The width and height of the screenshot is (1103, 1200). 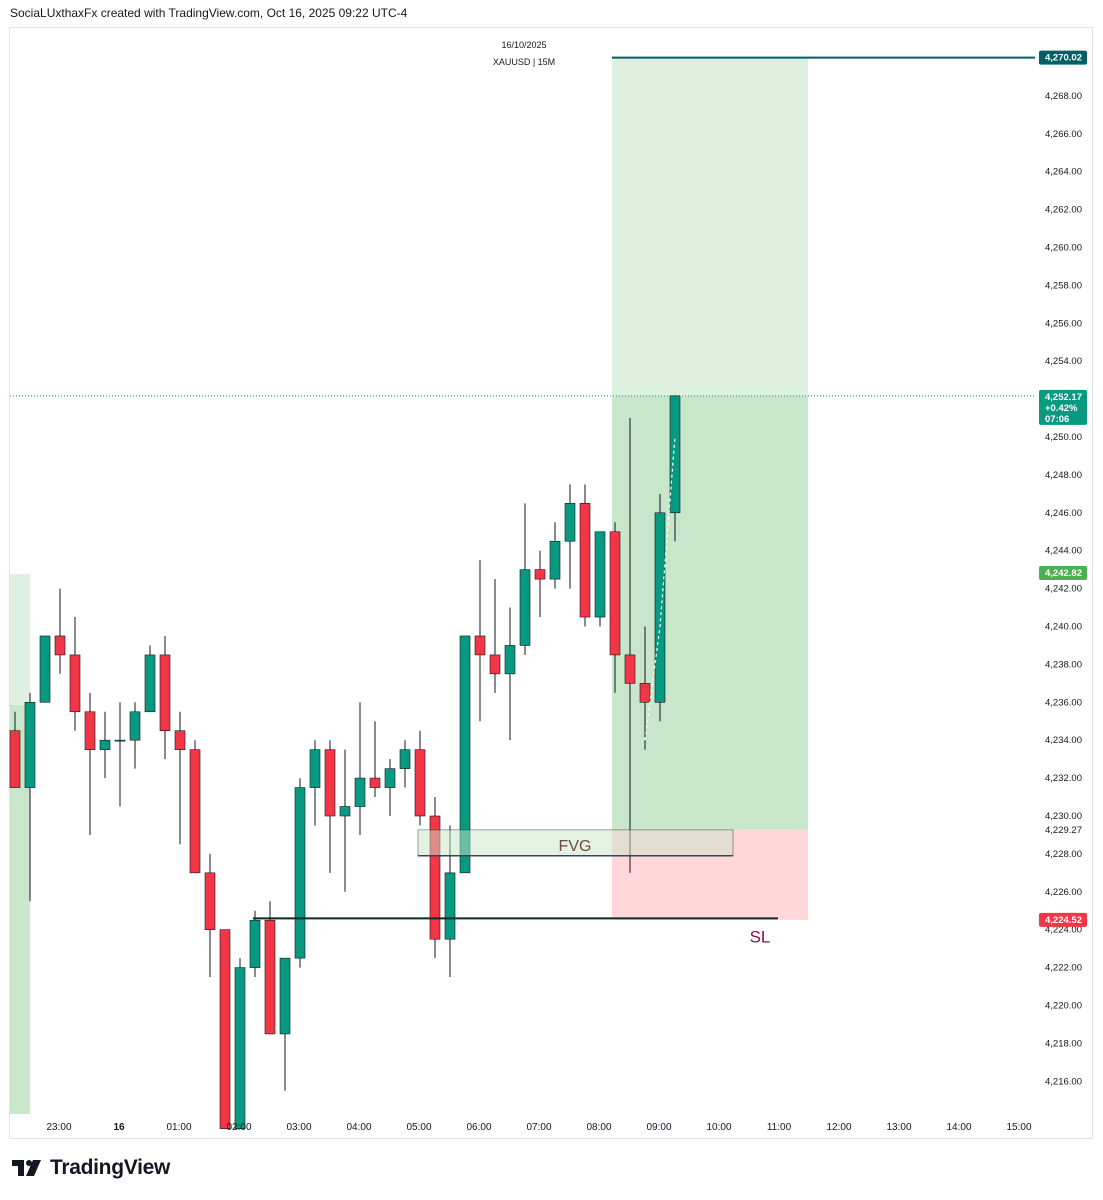 I want to click on y-tick-label: 4,218.00, so click(x=1063, y=1043).